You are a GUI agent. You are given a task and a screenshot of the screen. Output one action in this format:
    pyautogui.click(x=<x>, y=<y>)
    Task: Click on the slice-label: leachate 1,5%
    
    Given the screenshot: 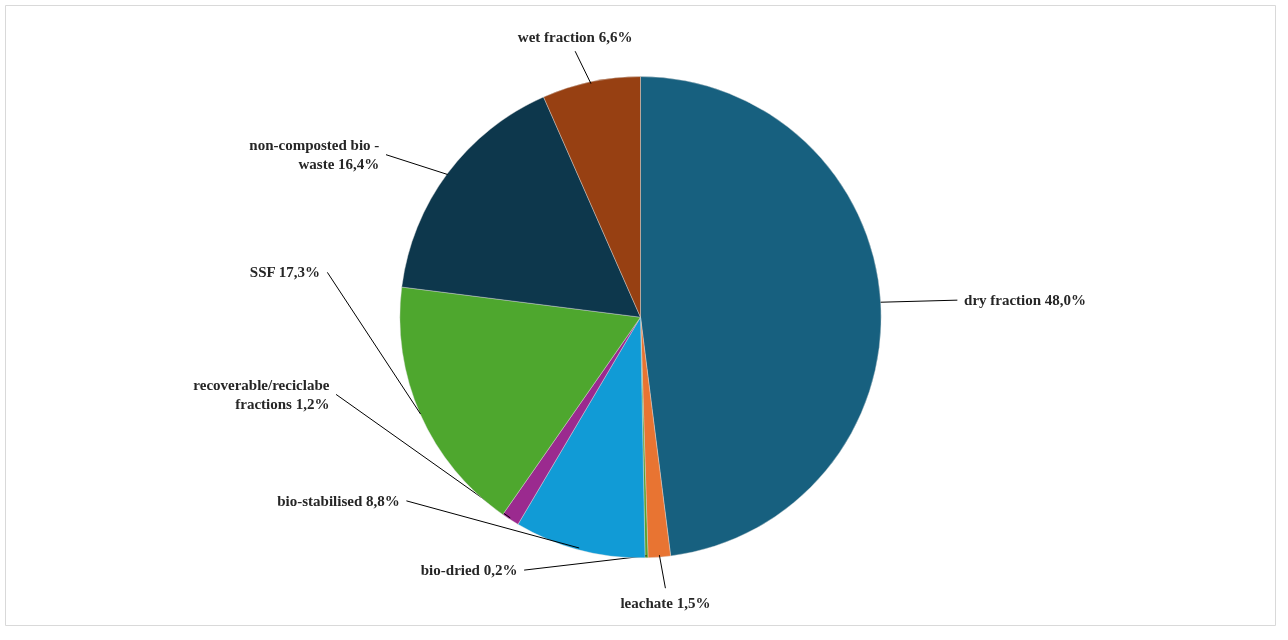 What is the action you would take?
    pyautogui.click(x=665, y=602)
    